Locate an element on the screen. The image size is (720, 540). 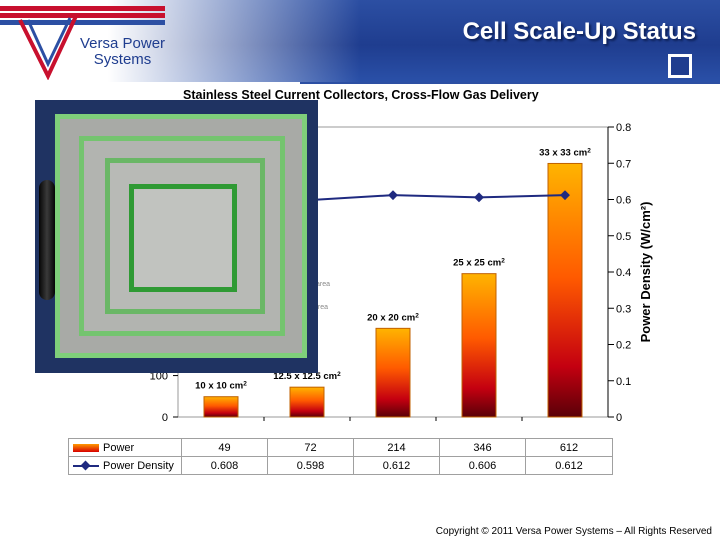
table-row-power: Power 49 72 214 346 612 is located at coordinates (340, 447).